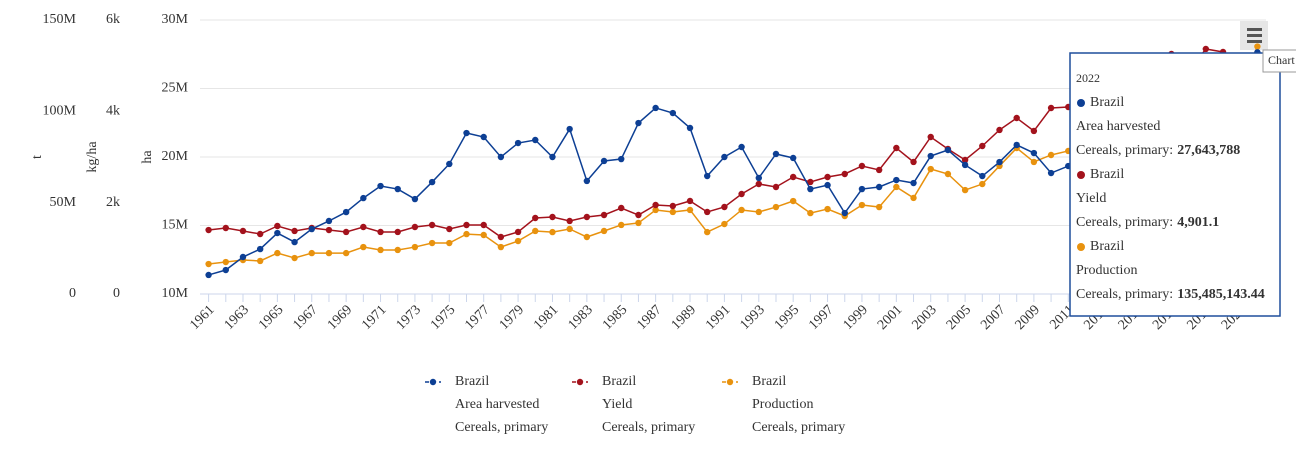 The image size is (1296, 457). I want to click on x-tick-label: 1983, so click(581, 317).